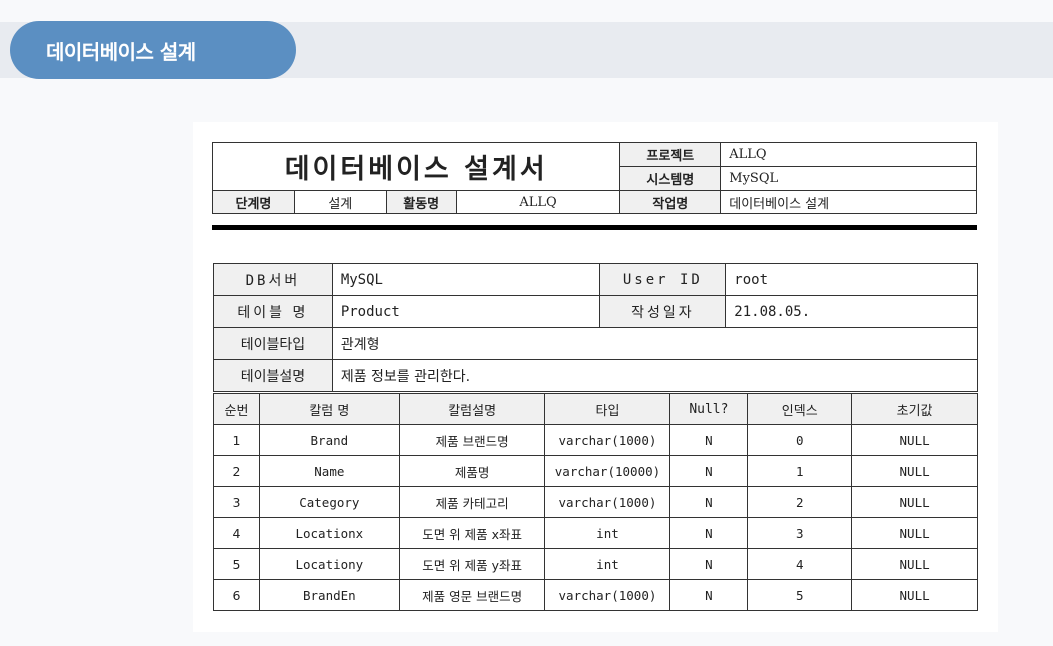 The width and height of the screenshot is (1053, 646). What do you see at coordinates (236, 533) in the screenshot?
I see `cell-seq: 4` at bounding box center [236, 533].